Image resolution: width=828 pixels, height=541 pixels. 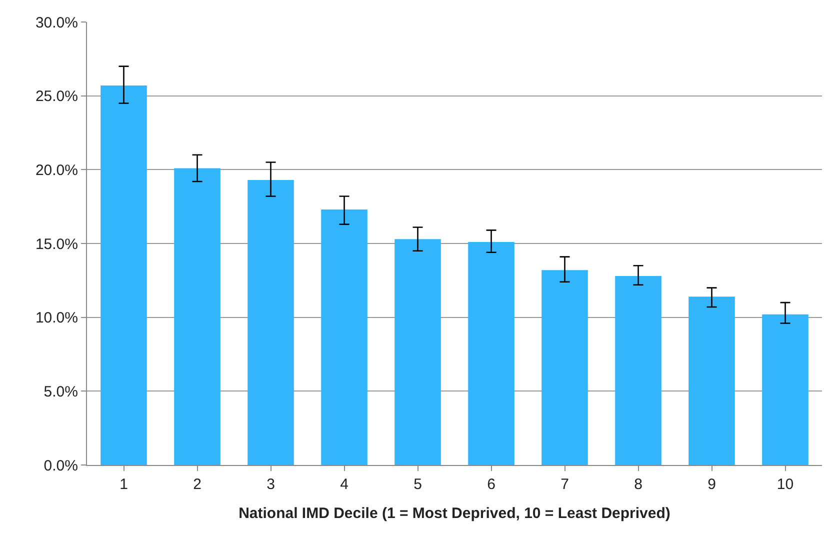 What do you see at coordinates (454, 513) in the screenshot?
I see `x-axis-title: National IMD Decile (1 = Most Deprived, 10 = Least Deprived)` at bounding box center [454, 513].